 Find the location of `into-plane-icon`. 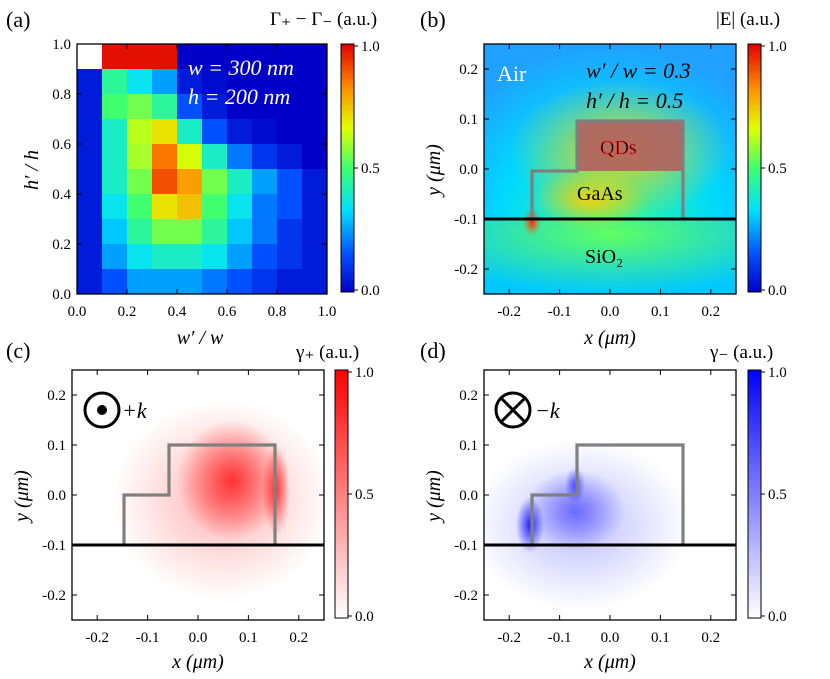

into-plane-icon is located at coordinates (513, 410).